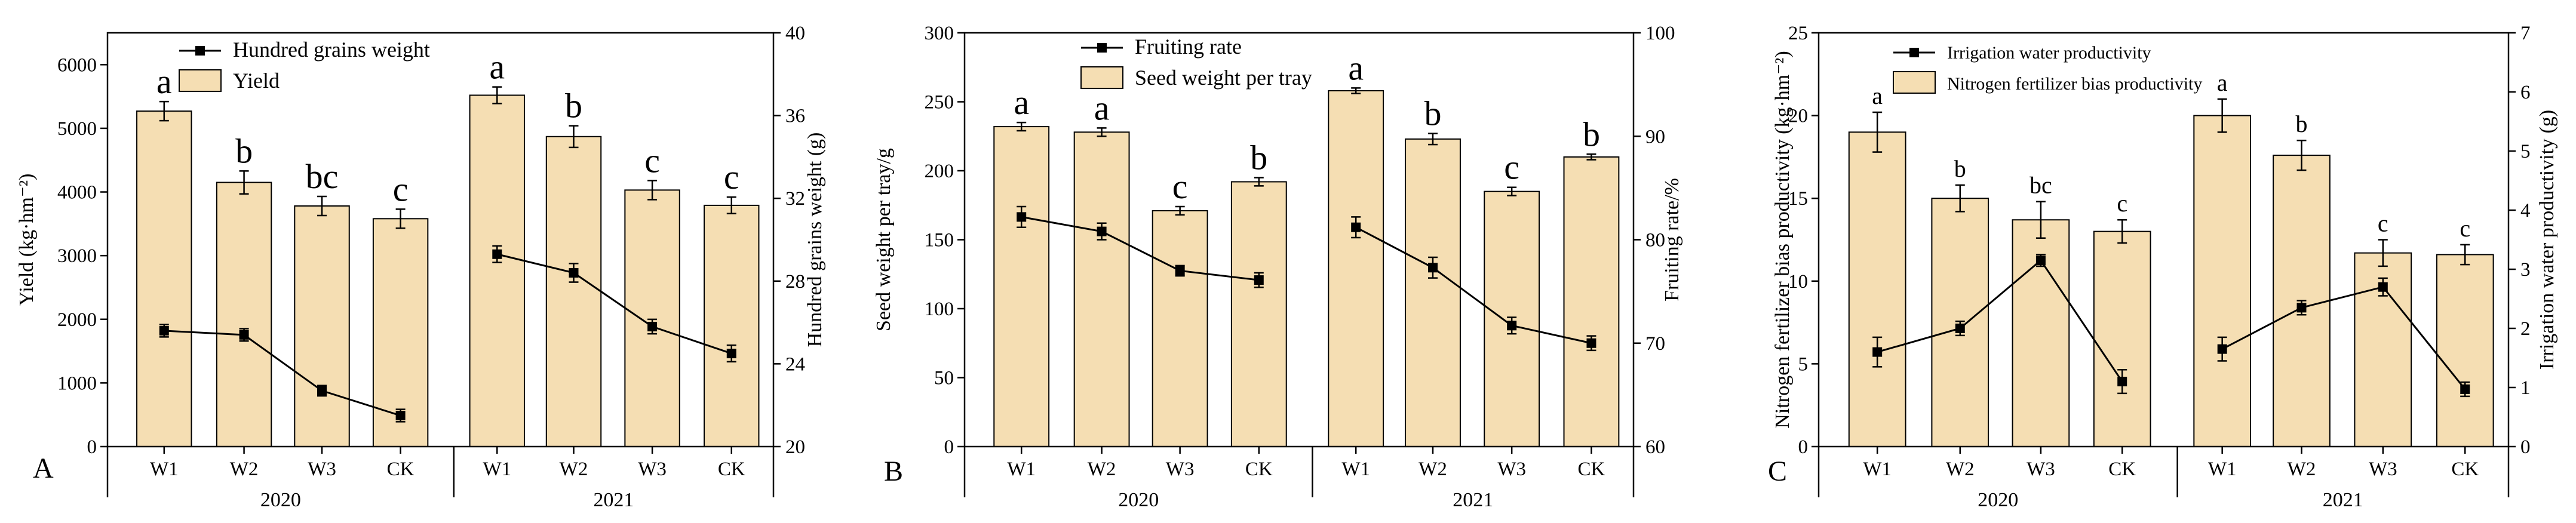  Describe the element at coordinates (939, 240) in the screenshot. I see `left-tick-label: 150` at that location.